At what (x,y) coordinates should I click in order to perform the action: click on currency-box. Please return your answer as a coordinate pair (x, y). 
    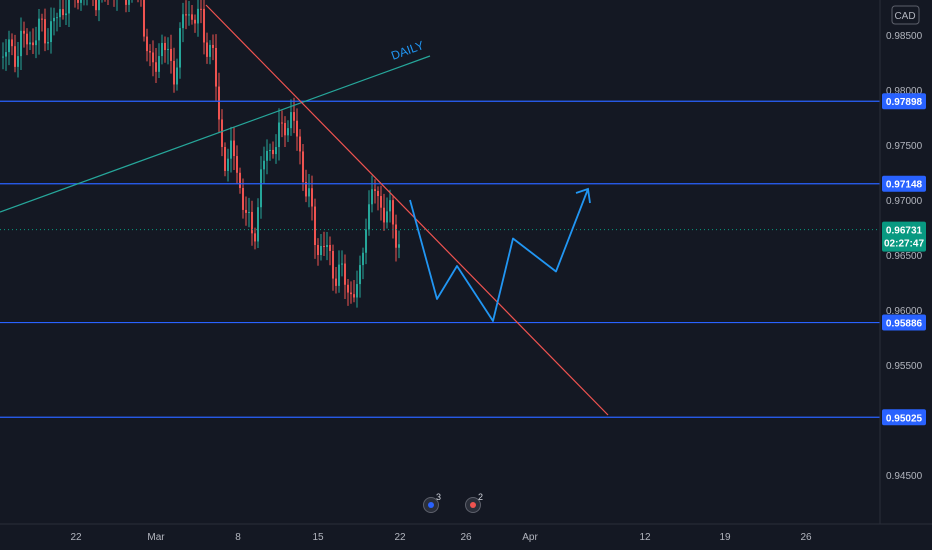
    Looking at the image, I should click on (905, 15).